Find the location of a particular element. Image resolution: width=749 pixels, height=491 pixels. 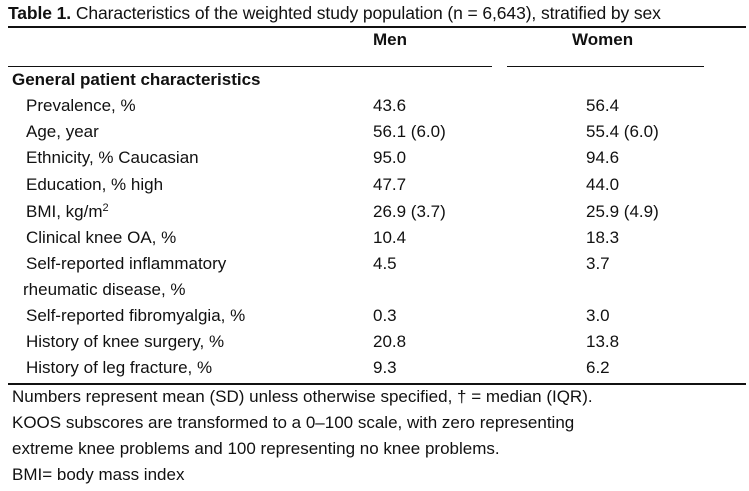

section-heading: General patient characteristics is located at coordinates (136, 79).